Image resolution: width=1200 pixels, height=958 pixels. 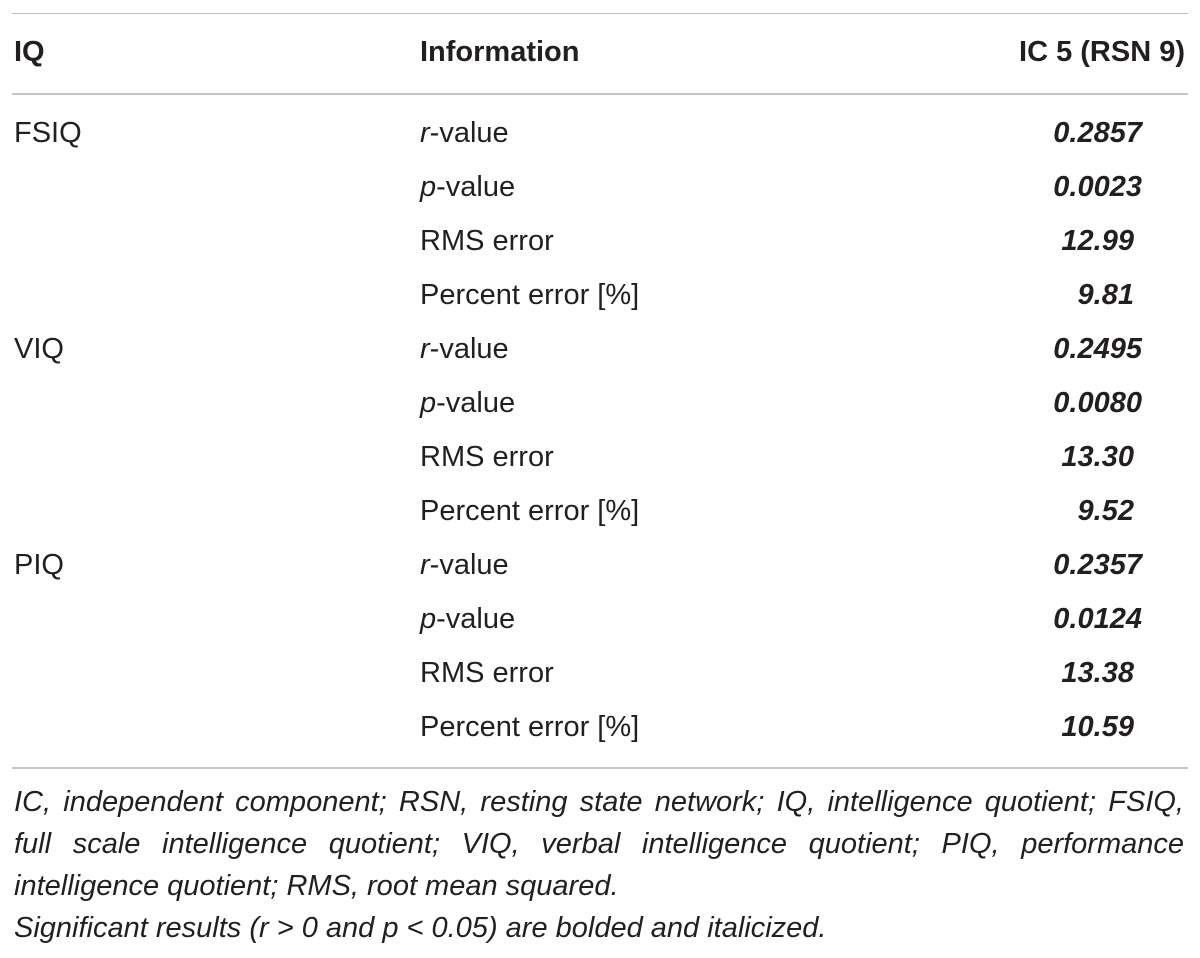 I want to click on ic5-value: 12.99, so click(x=1097, y=241).